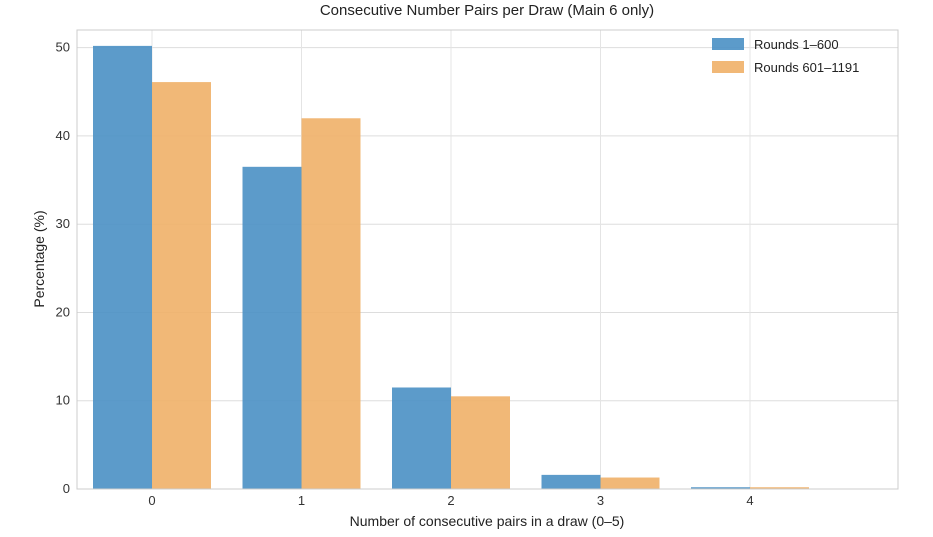 This screenshot has height=537, width=933. Describe the element at coordinates (63, 268) in the screenshot. I see `y-axis-ticks: 0 10 20 30 40 50` at that location.